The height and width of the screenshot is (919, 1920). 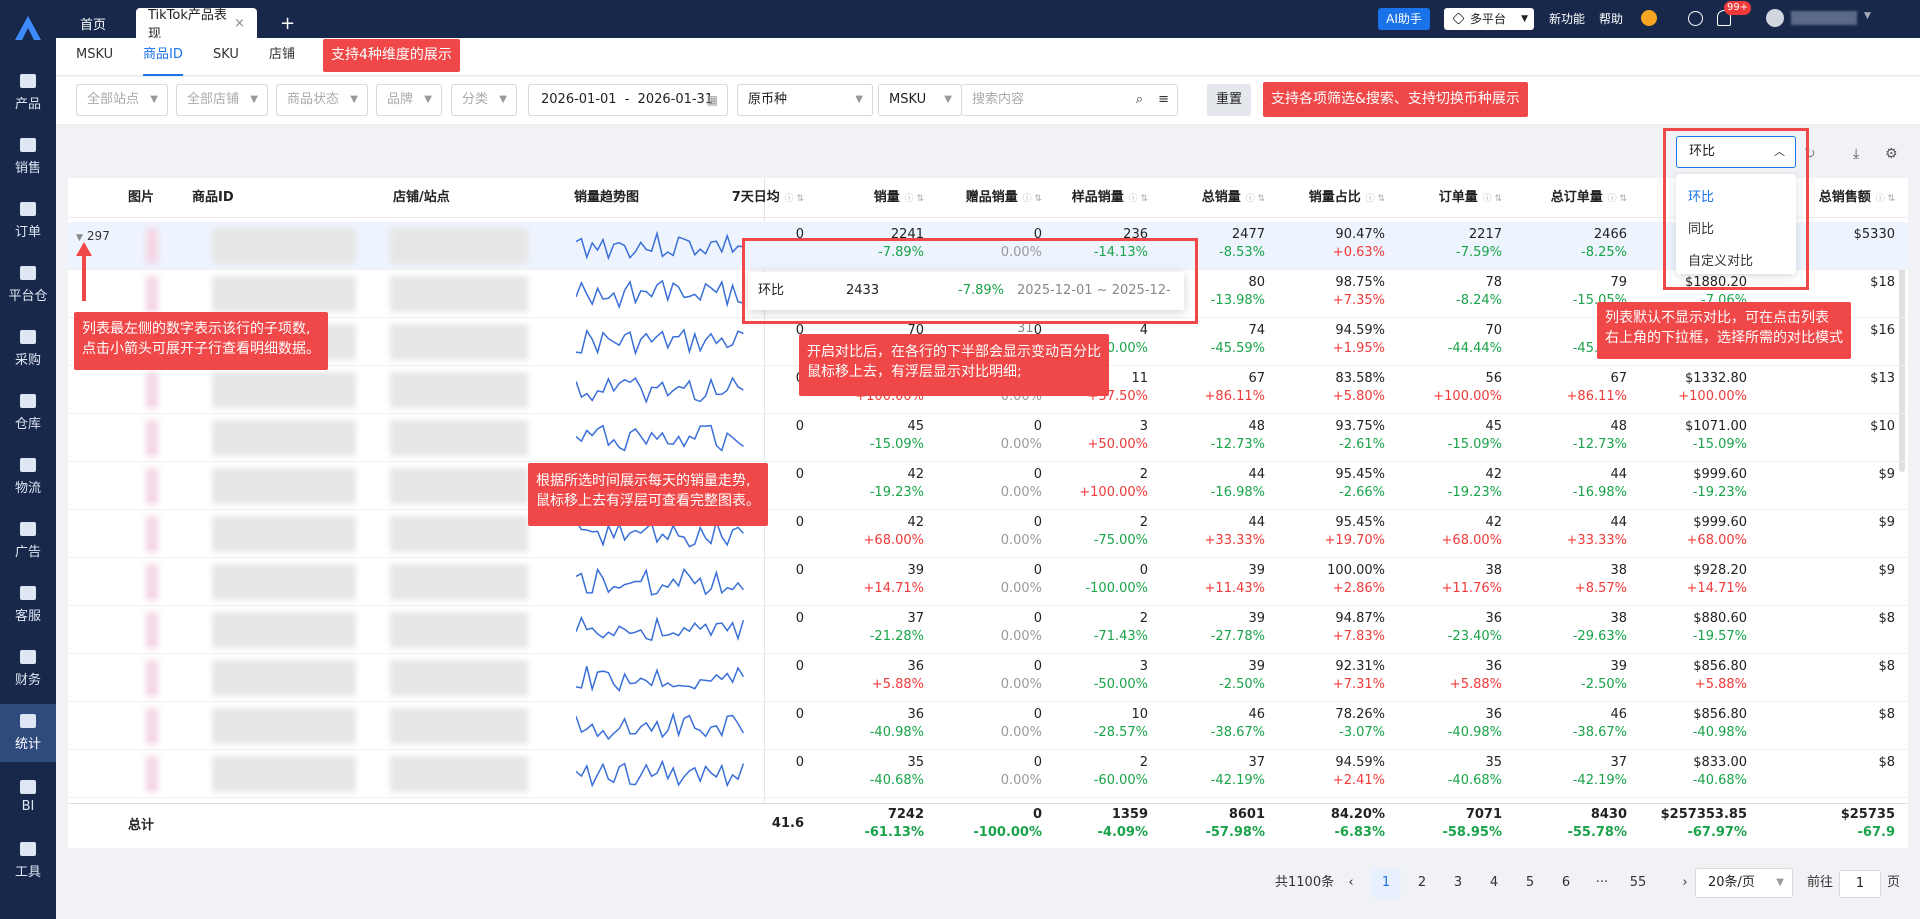 I want to click on option-yoy: 同比, so click(x=1701, y=229).